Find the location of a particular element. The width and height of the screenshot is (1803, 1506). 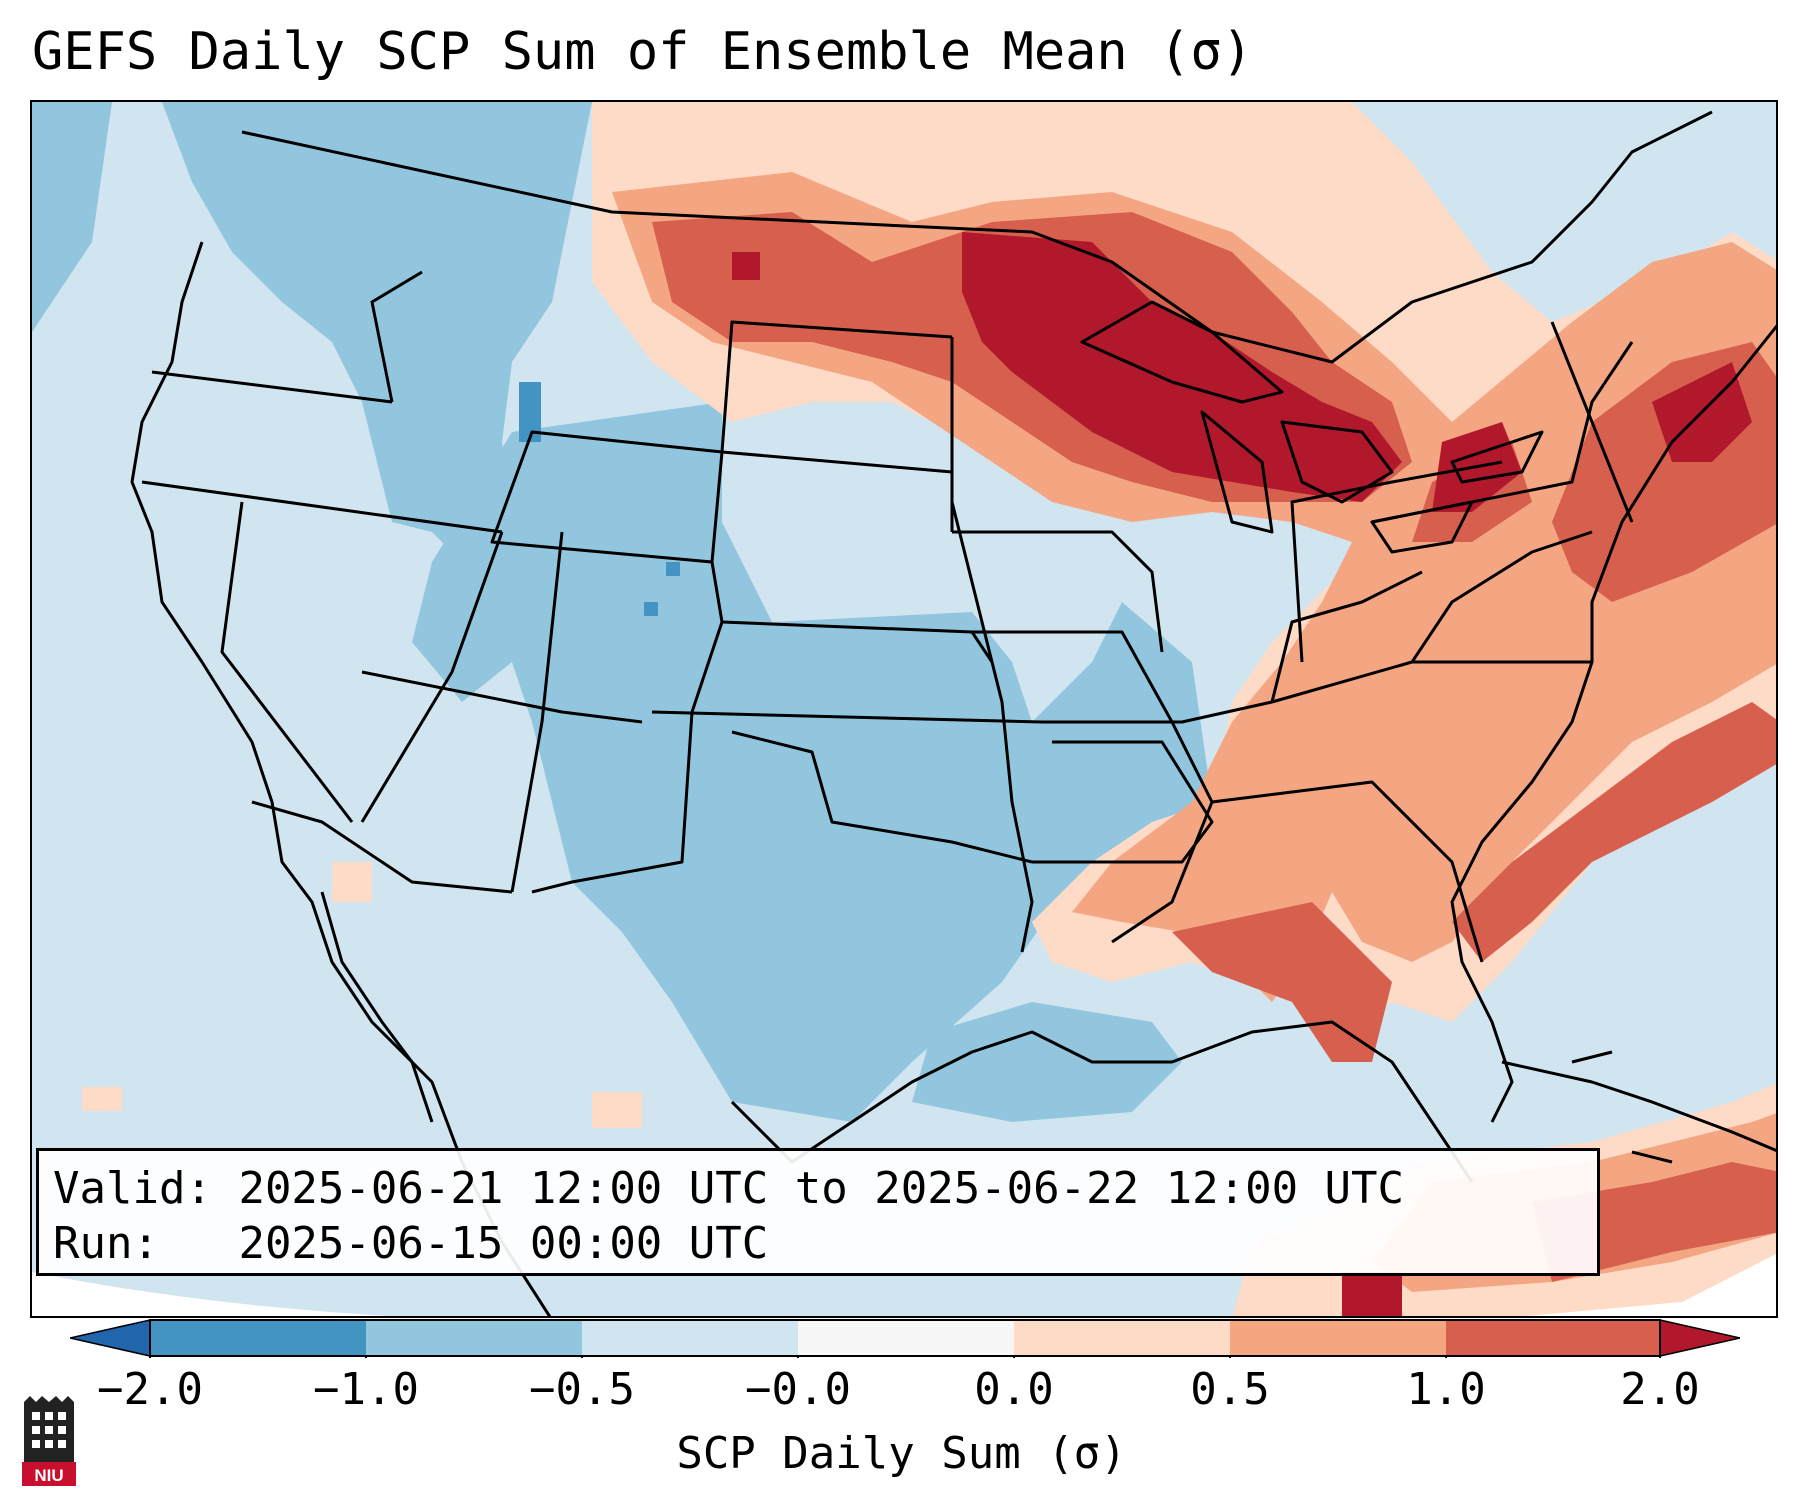

scp-region-strong-negative is located at coordinates (599, 499).